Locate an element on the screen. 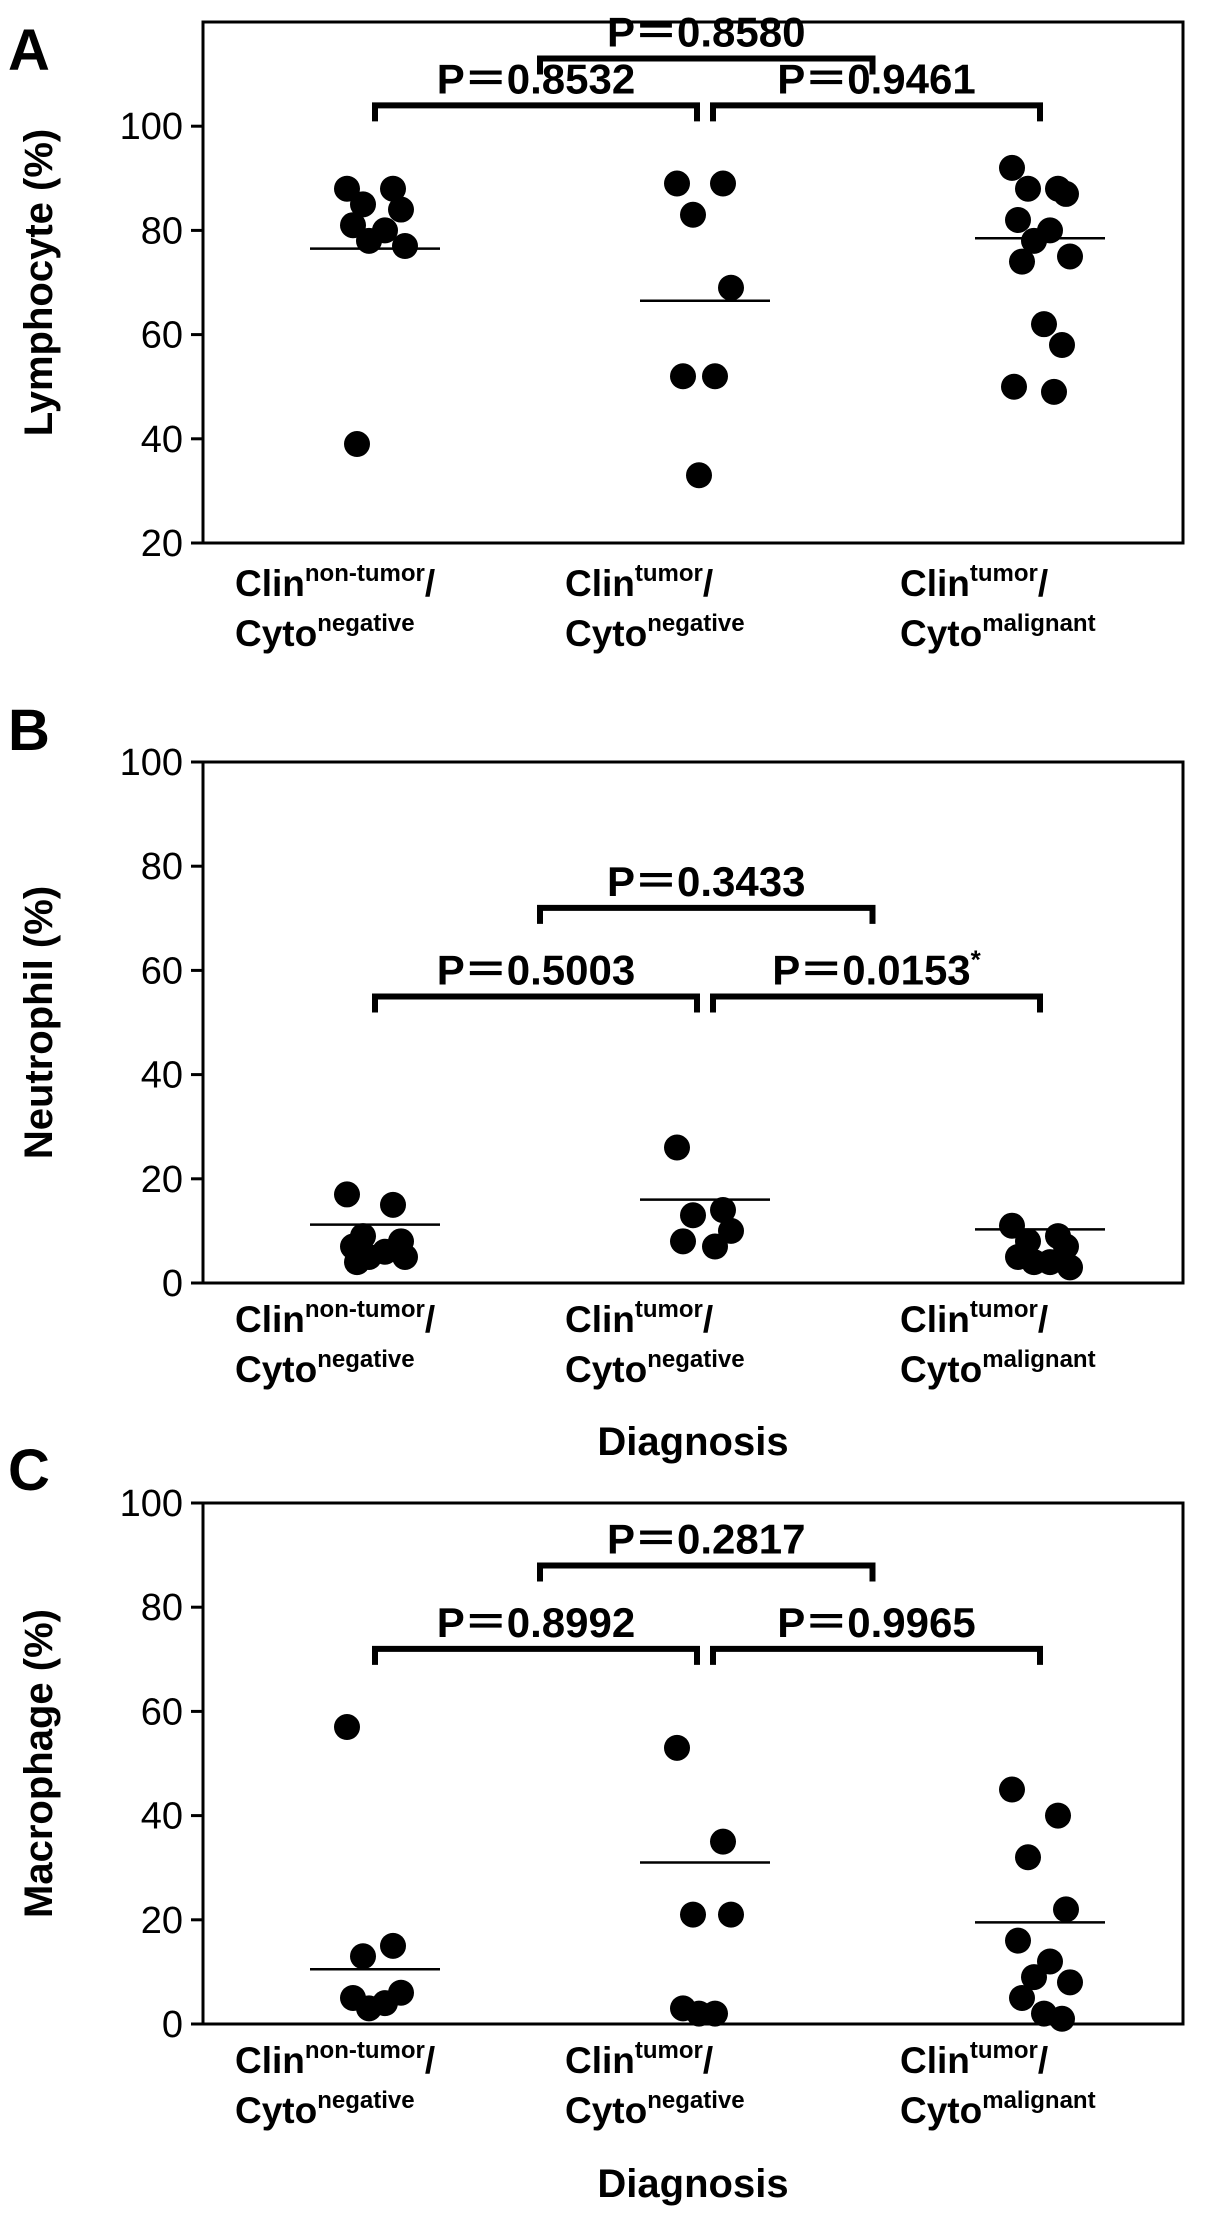 This screenshot has height=2231, width=1205. p-value-label: P＝0.8580 is located at coordinates (706, 31).